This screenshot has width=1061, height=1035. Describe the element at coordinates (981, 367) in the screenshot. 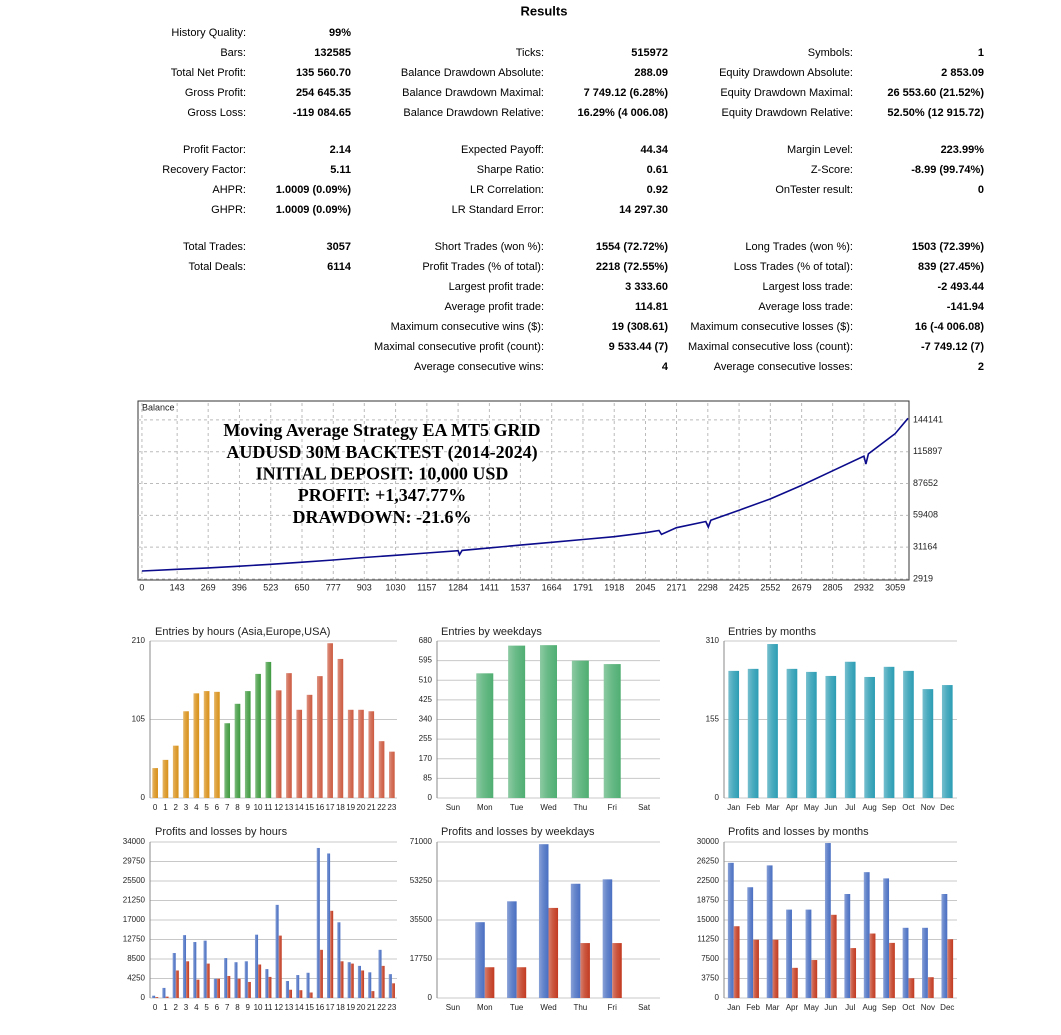

I see `stat-value: 2` at that location.